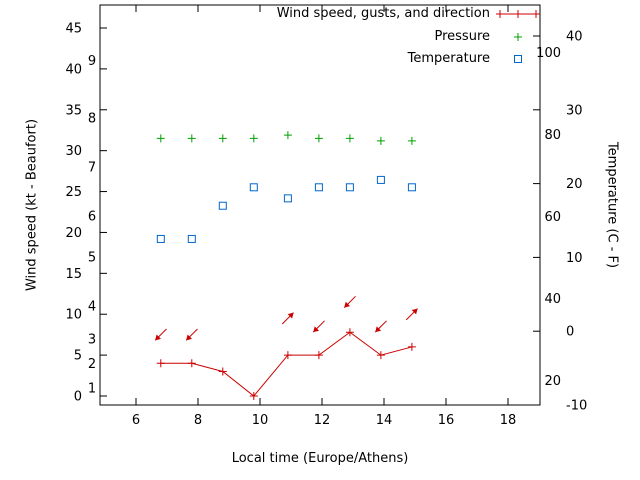  I want to click on x-tick-label: 18, so click(508, 420).